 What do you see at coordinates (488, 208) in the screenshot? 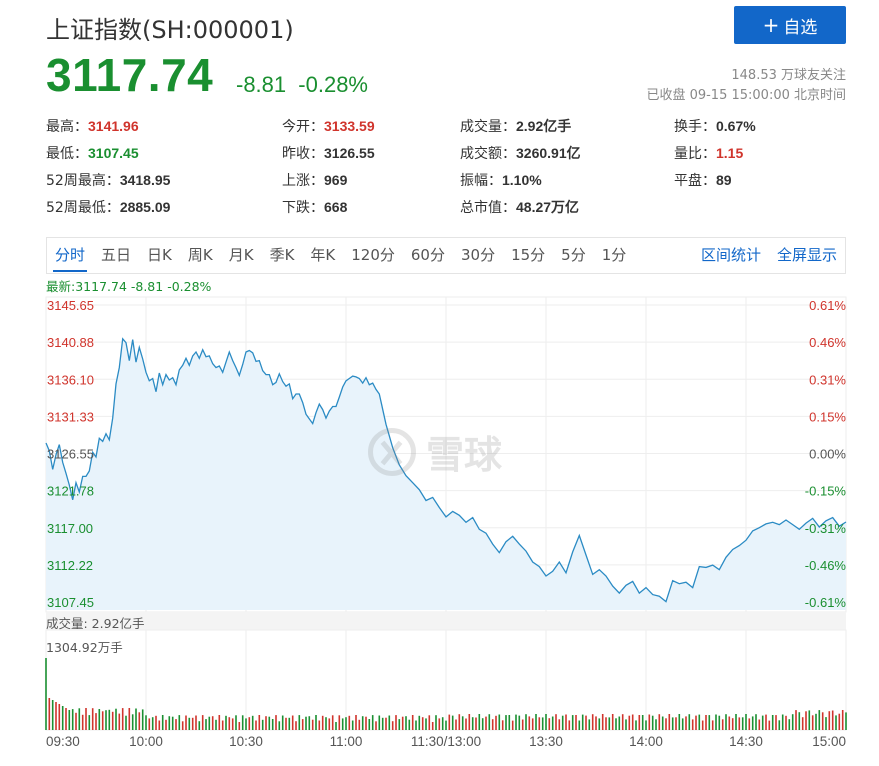
I see `stat-label: 总市值：` at bounding box center [488, 208].